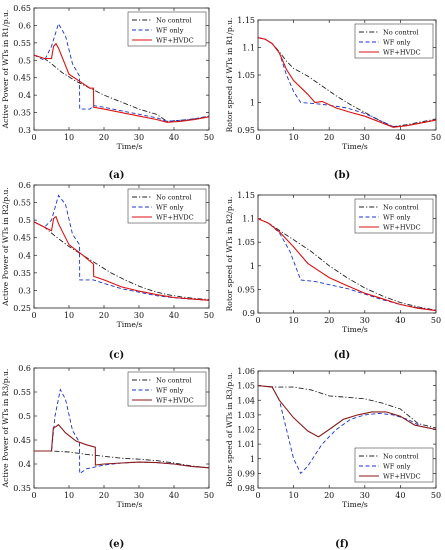 The height and width of the screenshot is (550, 445). Describe the element at coordinates (22, 308) in the screenshot. I see `y-tick-label: 0.25` at that location.